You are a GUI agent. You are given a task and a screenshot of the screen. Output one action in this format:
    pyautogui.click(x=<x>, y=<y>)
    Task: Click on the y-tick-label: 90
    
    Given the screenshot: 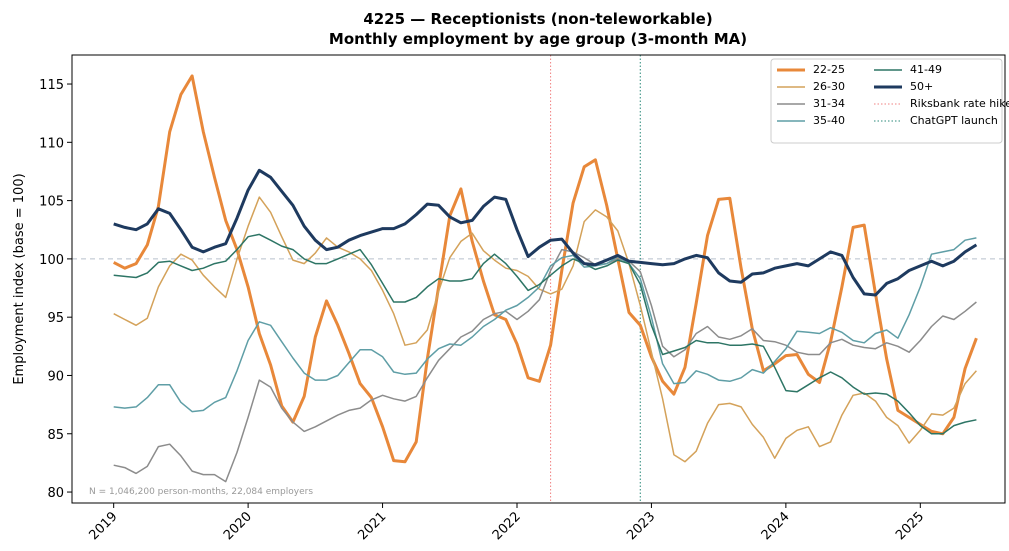 What is the action you would take?
    pyautogui.click(x=55, y=376)
    